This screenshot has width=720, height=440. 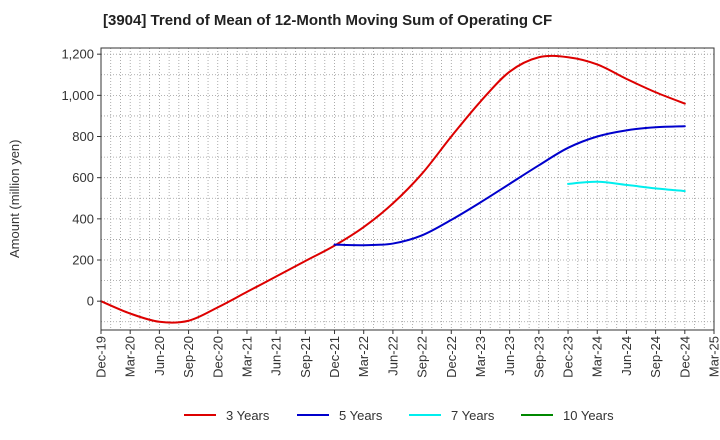 What do you see at coordinates (538, 357) in the screenshot?
I see `x-tick-label: Sep-23` at bounding box center [538, 357].